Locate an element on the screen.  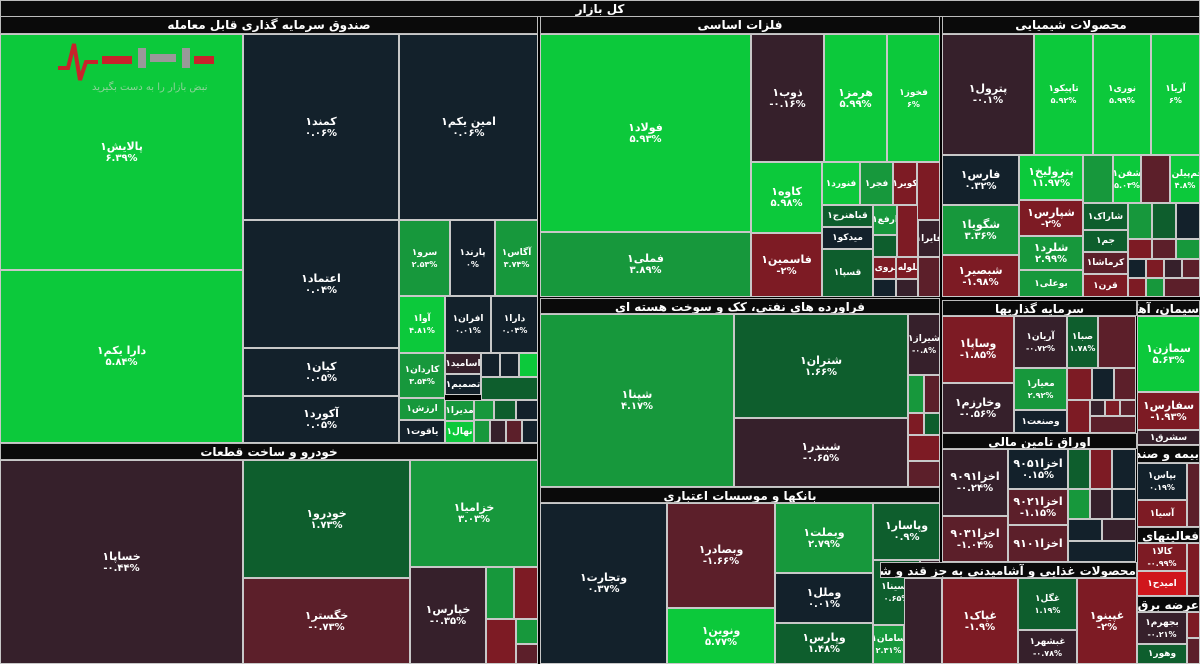
stock-tile: خساپا۱ -۰.۴۴% is located at coordinates (121, 562).